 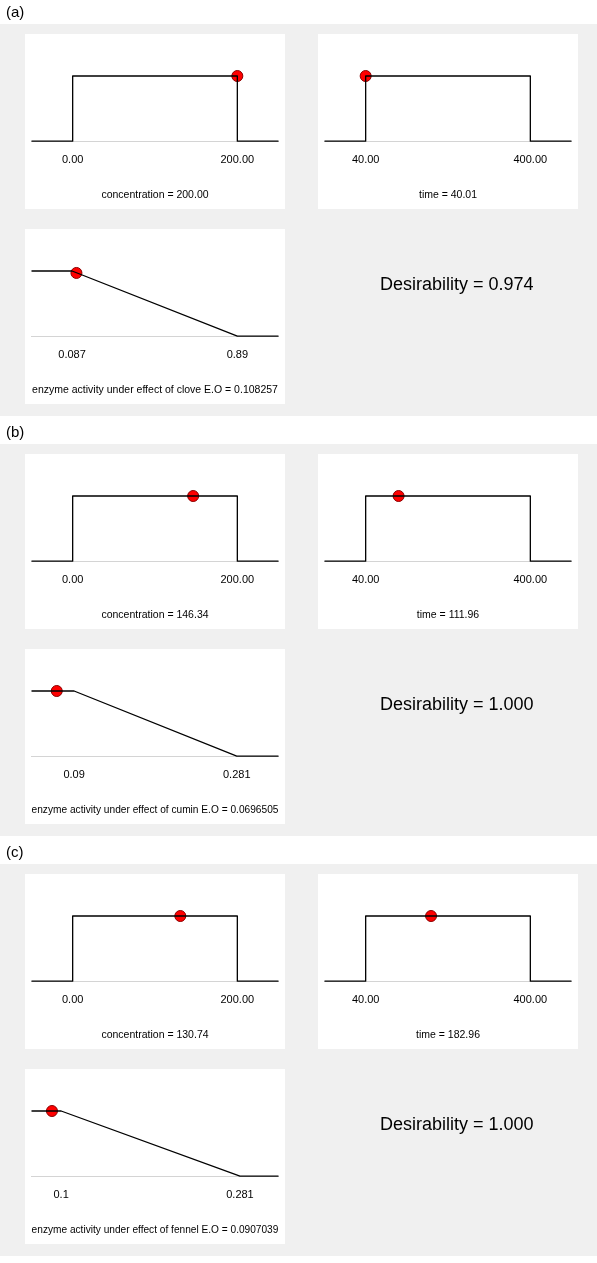 What do you see at coordinates (155, 193) in the screenshot?
I see `x-axis-title: concentration = 200.00` at bounding box center [155, 193].